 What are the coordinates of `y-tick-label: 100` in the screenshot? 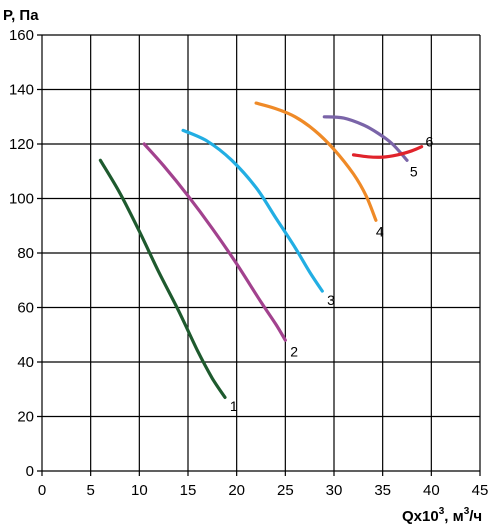 It's located at (21, 199).